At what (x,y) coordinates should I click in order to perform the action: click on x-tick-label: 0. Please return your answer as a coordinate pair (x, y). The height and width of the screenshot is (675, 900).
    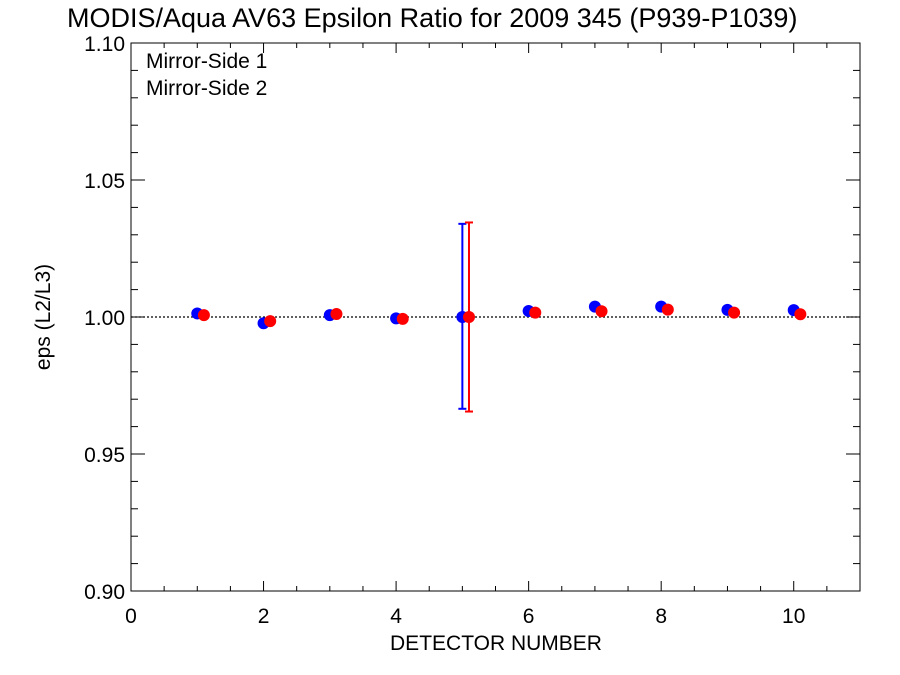
    Looking at the image, I should click on (131, 616).